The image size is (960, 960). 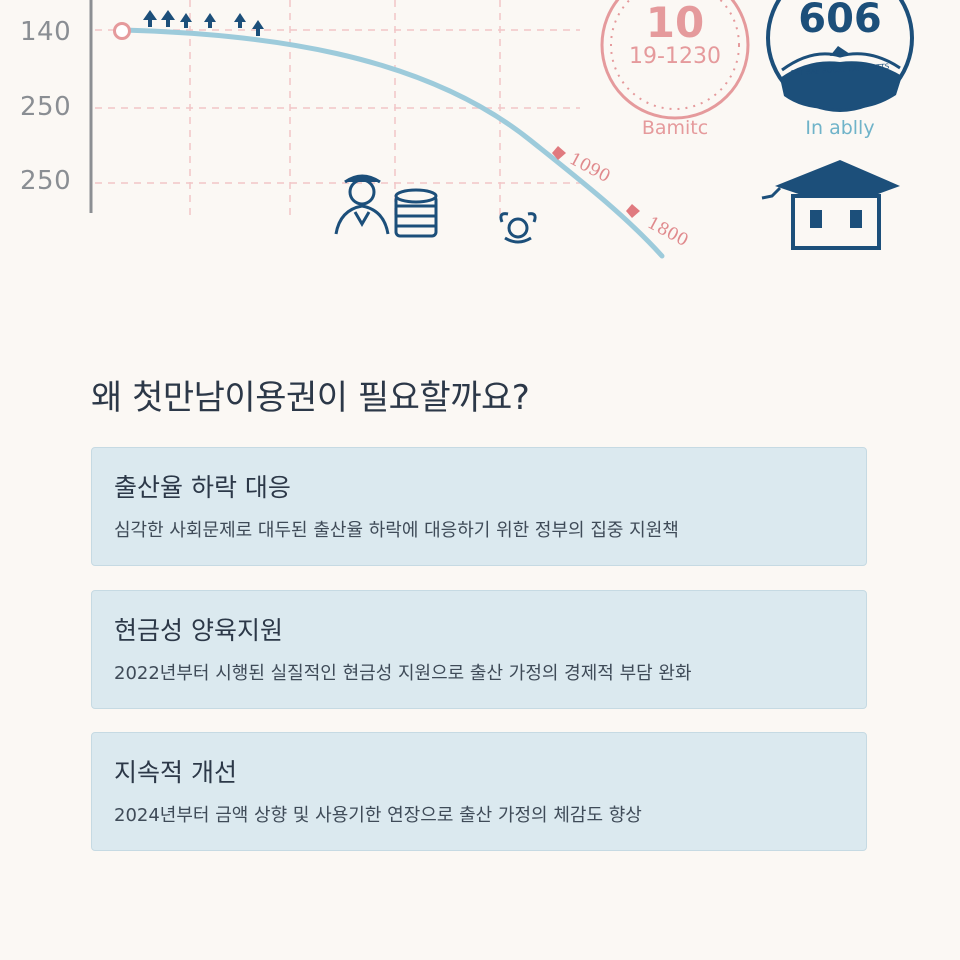 What do you see at coordinates (378, 815) in the screenshot?
I see `card-description: 2024년부터 금액 상향 및 사용기한 연장으로 출산 가정의 체감도 향상` at bounding box center [378, 815].